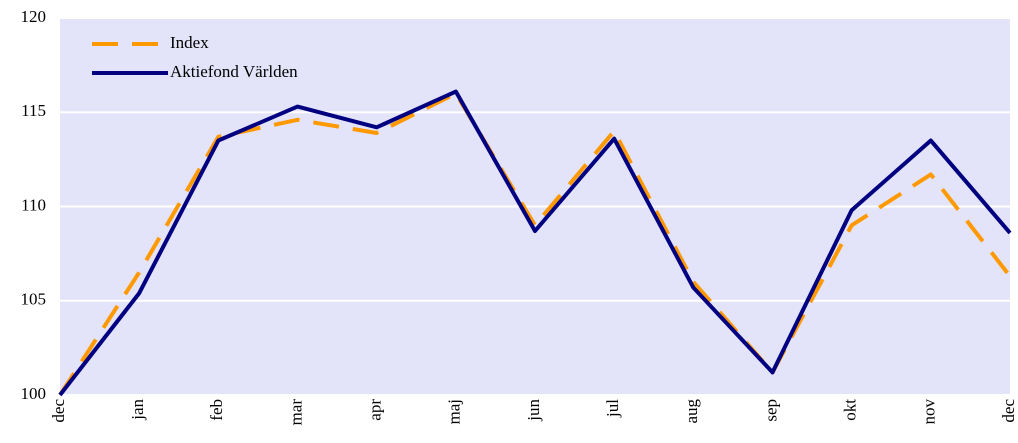 The height and width of the screenshot is (443, 1018). Describe the element at coordinates (33, 204) in the screenshot. I see `y-tick-label: 110` at that location.